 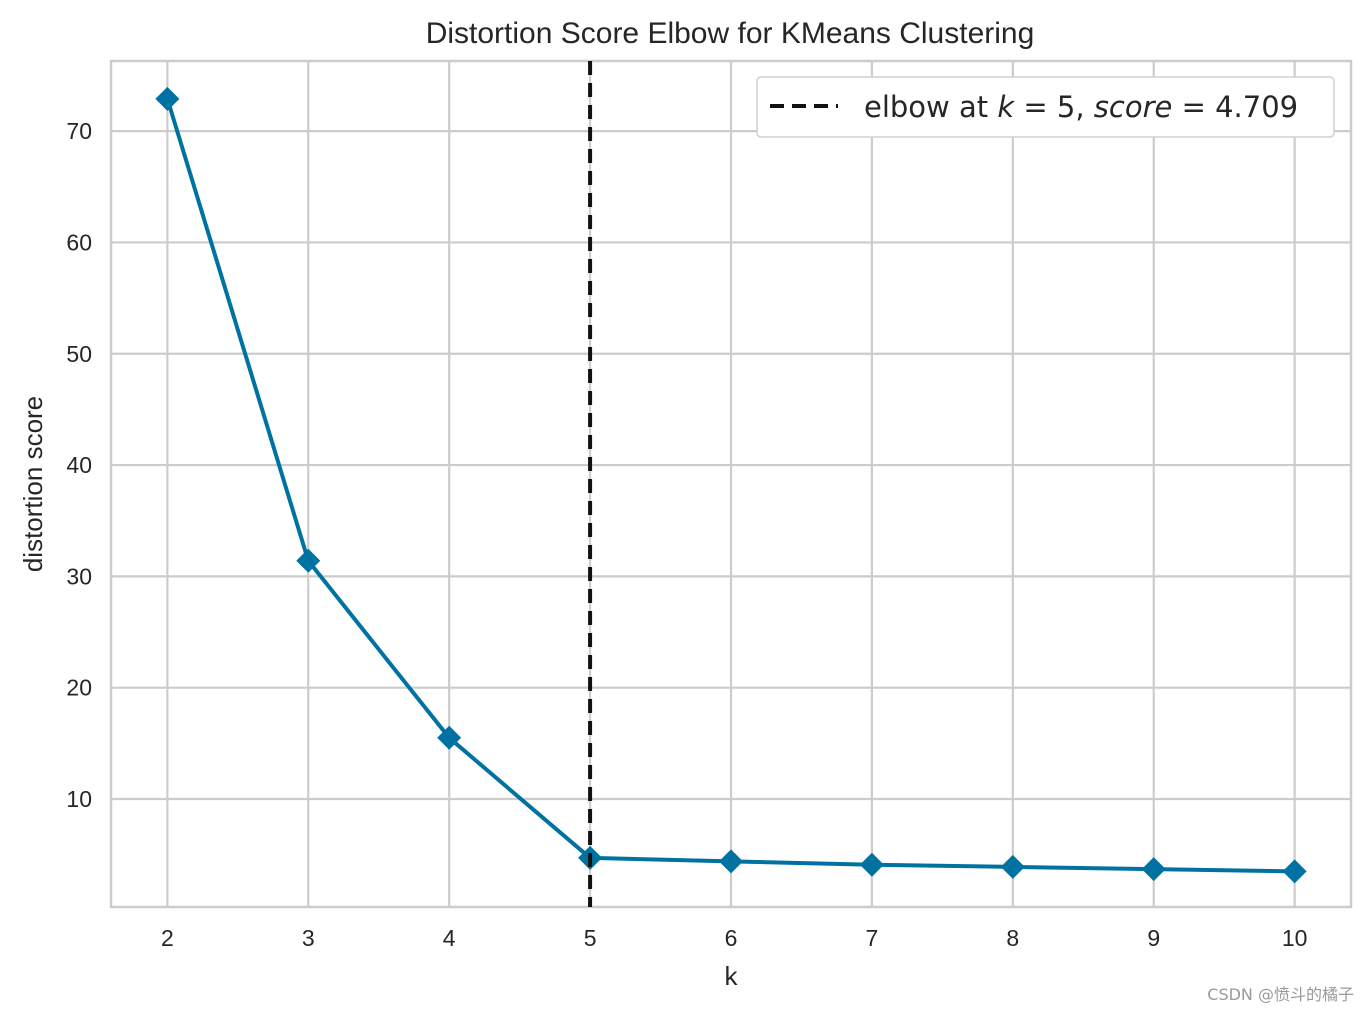 What do you see at coordinates (308, 938) in the screenshot?
I see `x-tick-label: 3` at bounding box center [308, 938].